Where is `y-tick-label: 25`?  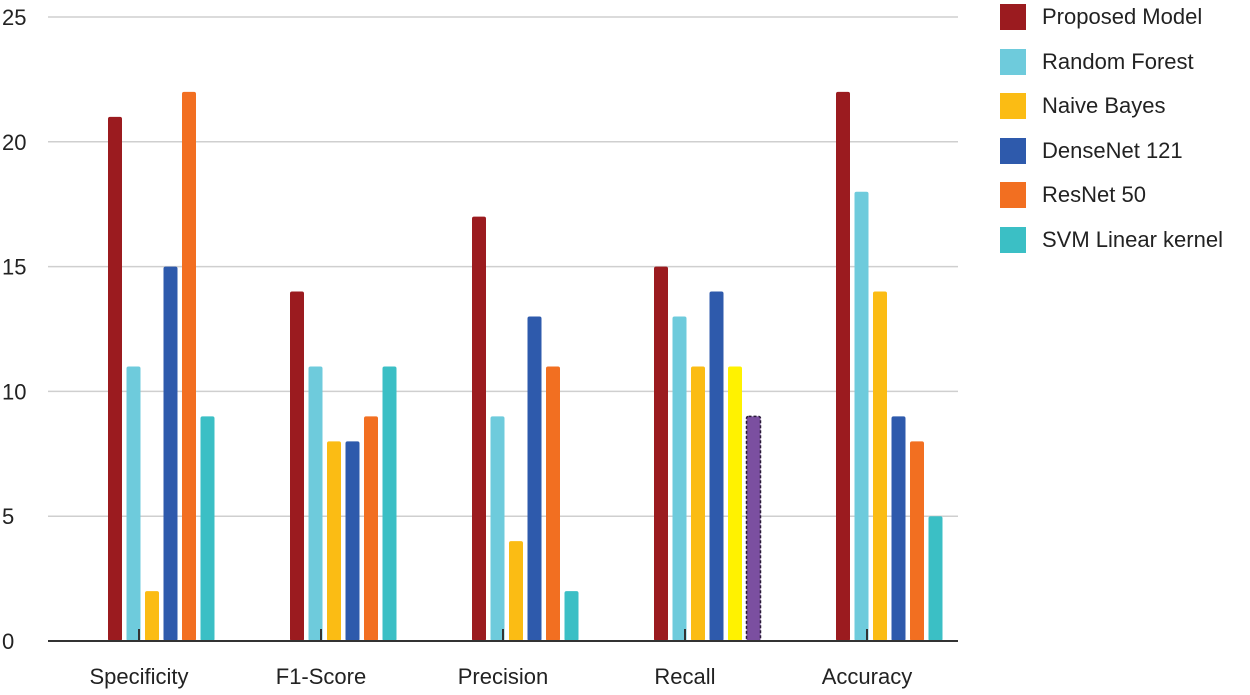
y-tick-label: 25 is located at coordinates (14, 17).